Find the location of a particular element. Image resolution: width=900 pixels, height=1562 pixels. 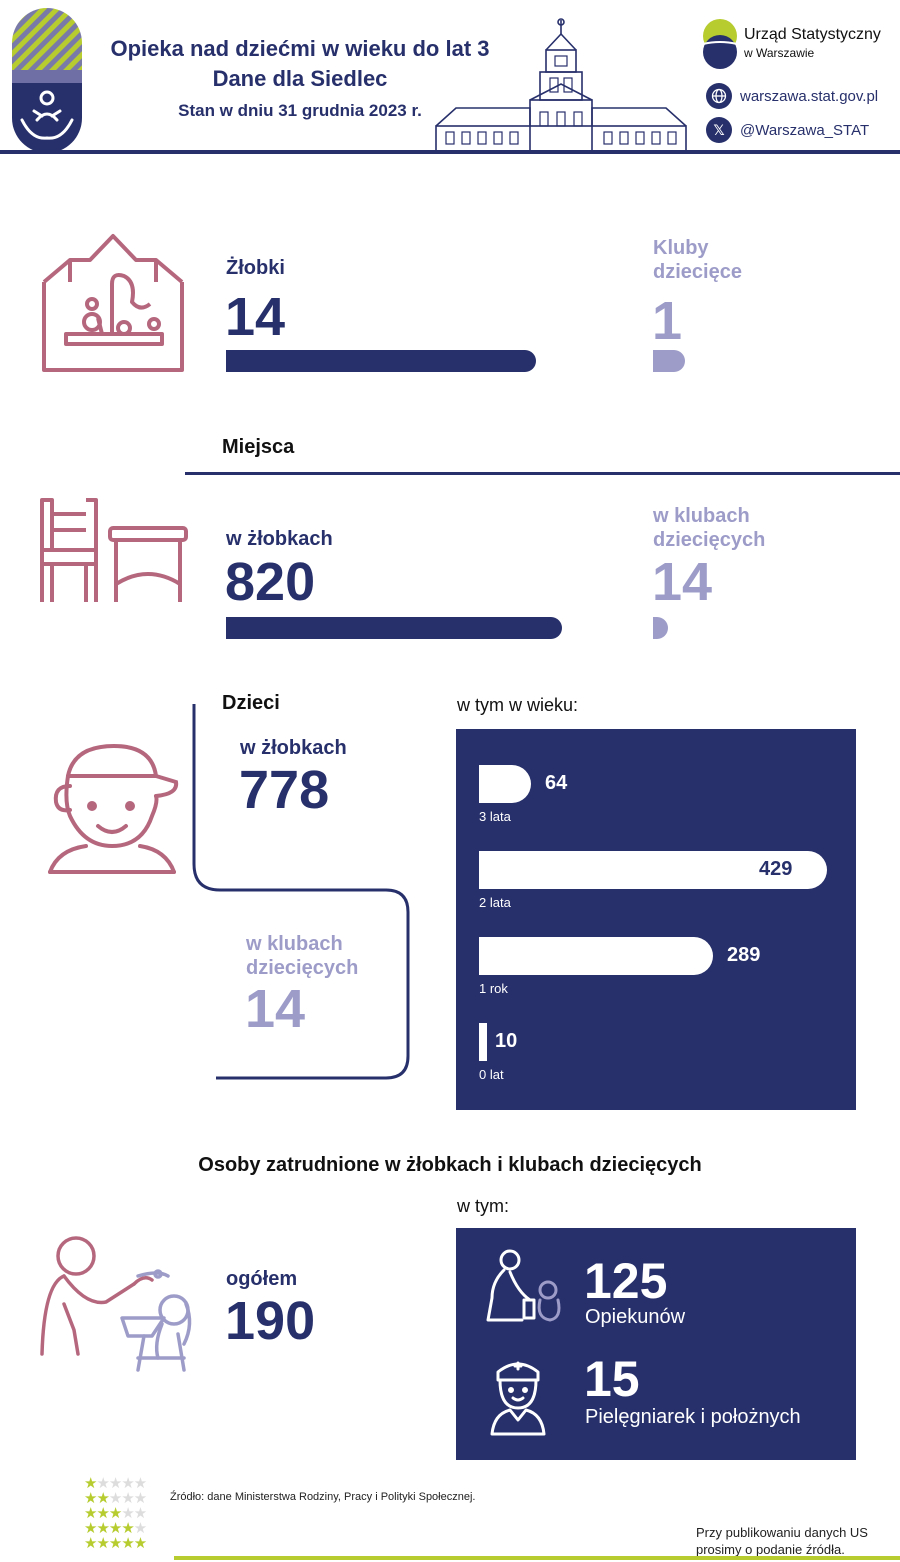

age-bar-label: 3 lata is located at coordinates (495, 816).